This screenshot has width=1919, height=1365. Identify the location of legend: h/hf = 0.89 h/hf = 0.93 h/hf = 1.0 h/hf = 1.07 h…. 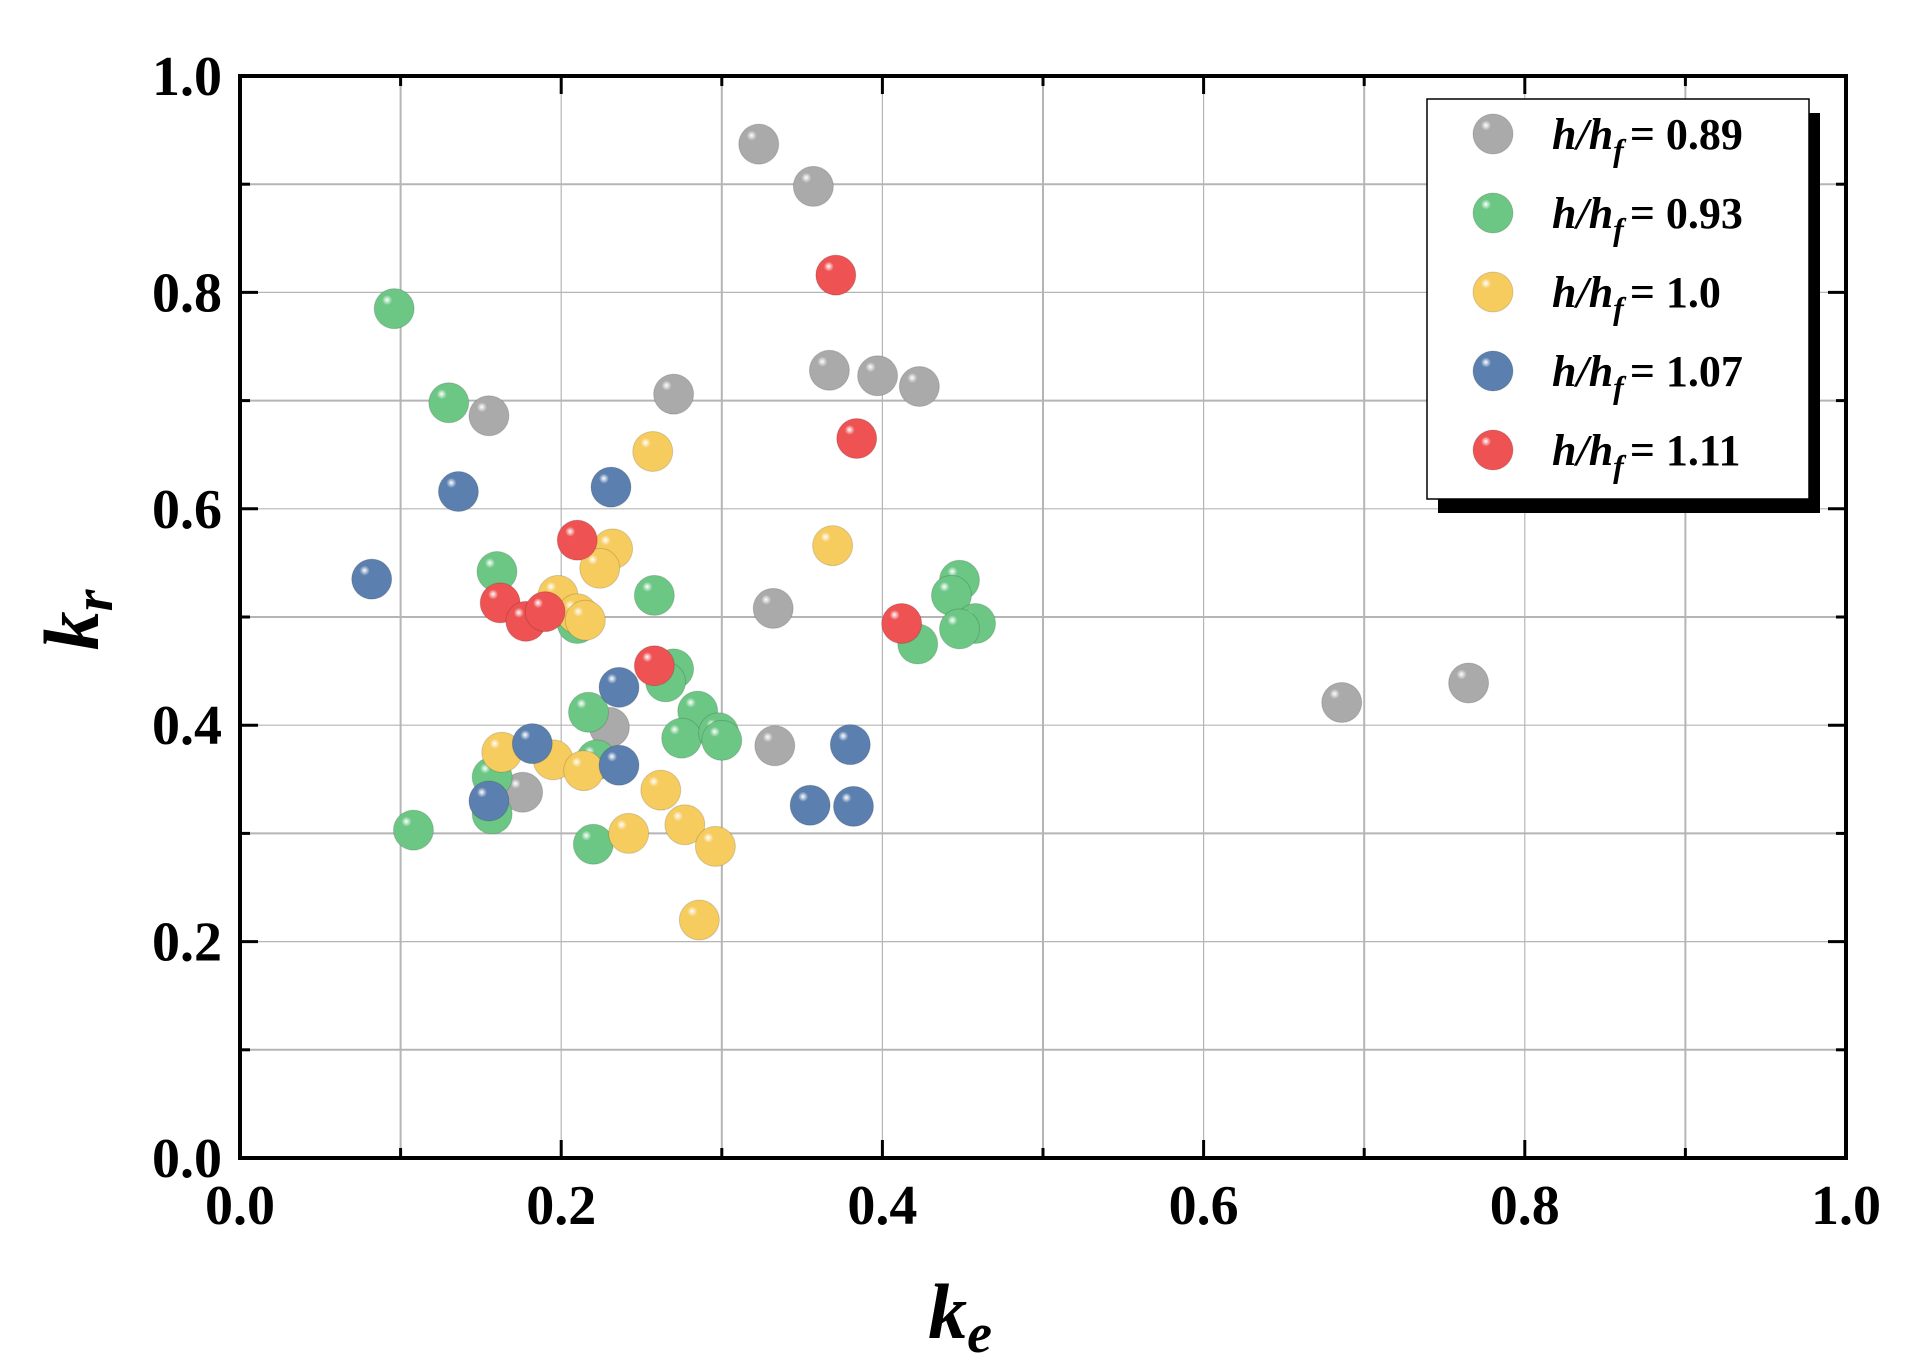
(1623, 305).